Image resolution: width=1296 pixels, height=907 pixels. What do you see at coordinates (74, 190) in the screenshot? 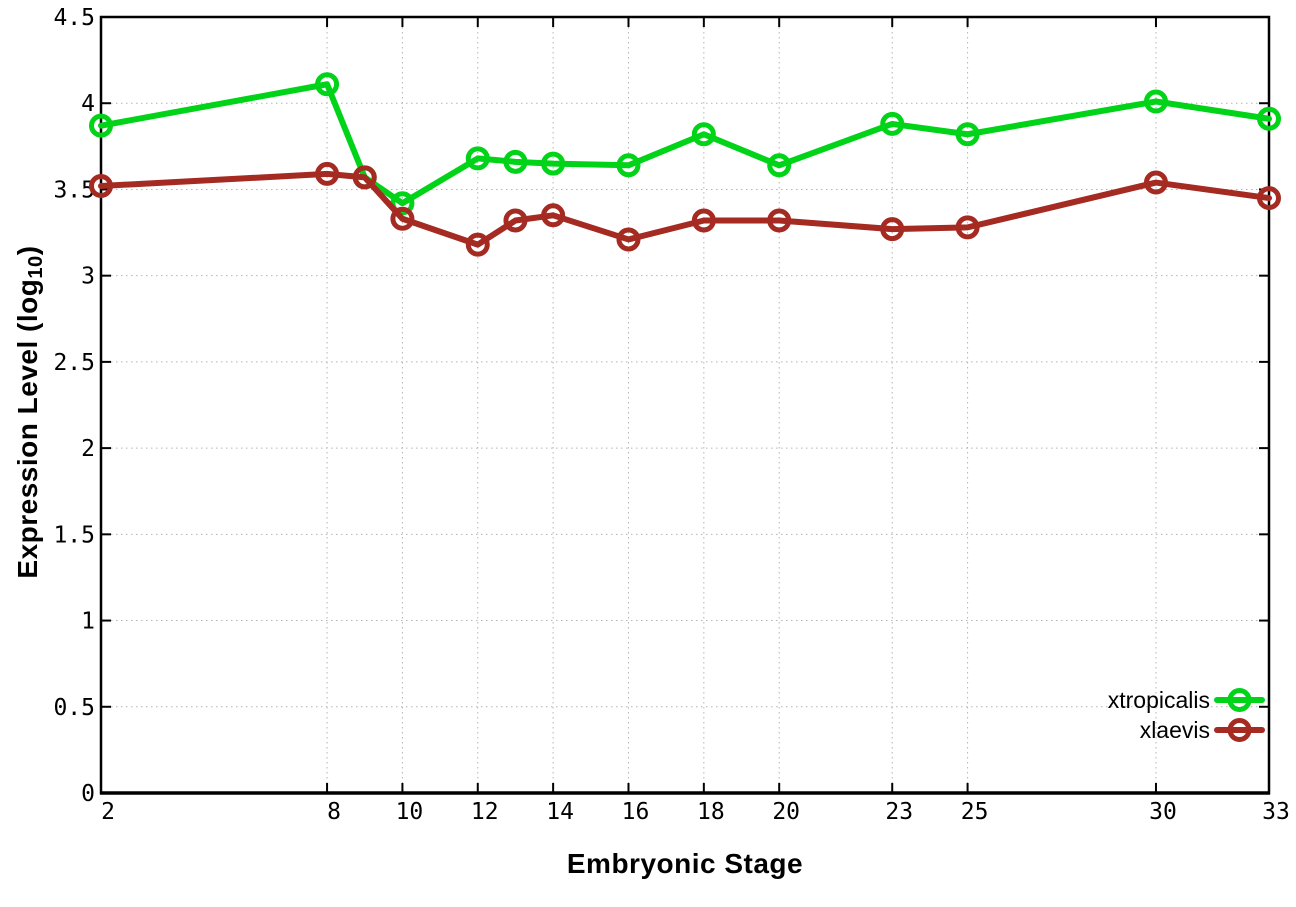
I see `y-tick-label: 3.5` at bounding box center [74, 190].